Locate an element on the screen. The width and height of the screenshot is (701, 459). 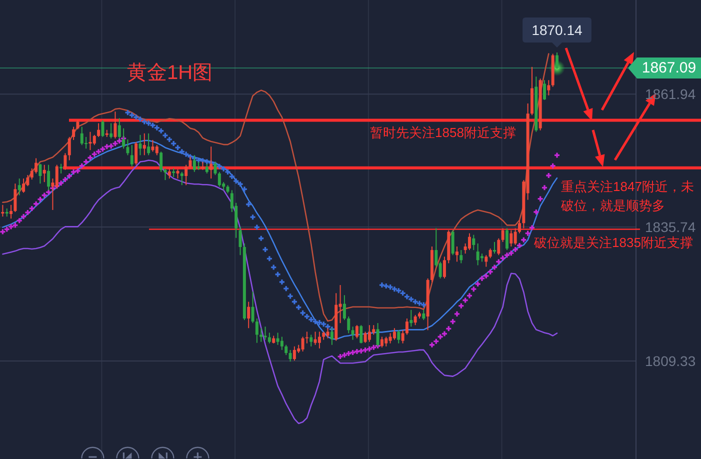
text: 黄金1H图 is located at coordinates (170, 73).